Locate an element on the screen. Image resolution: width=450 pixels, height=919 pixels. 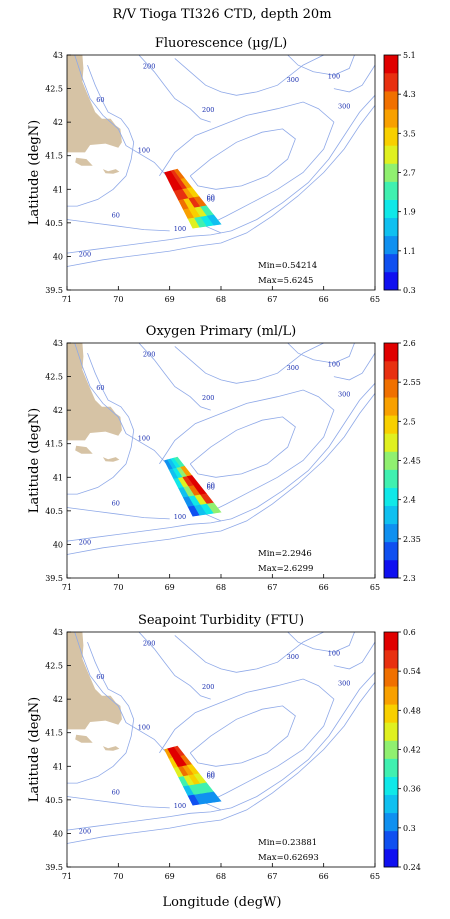
colorbar-tick-label: 3.5 is located at coordinates (409, 133).